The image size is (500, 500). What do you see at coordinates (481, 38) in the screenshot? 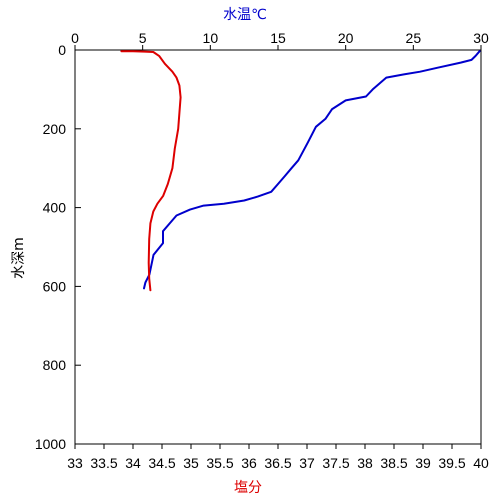
I see `top-tick-label-6: 30` at bounding box center [481, 38].